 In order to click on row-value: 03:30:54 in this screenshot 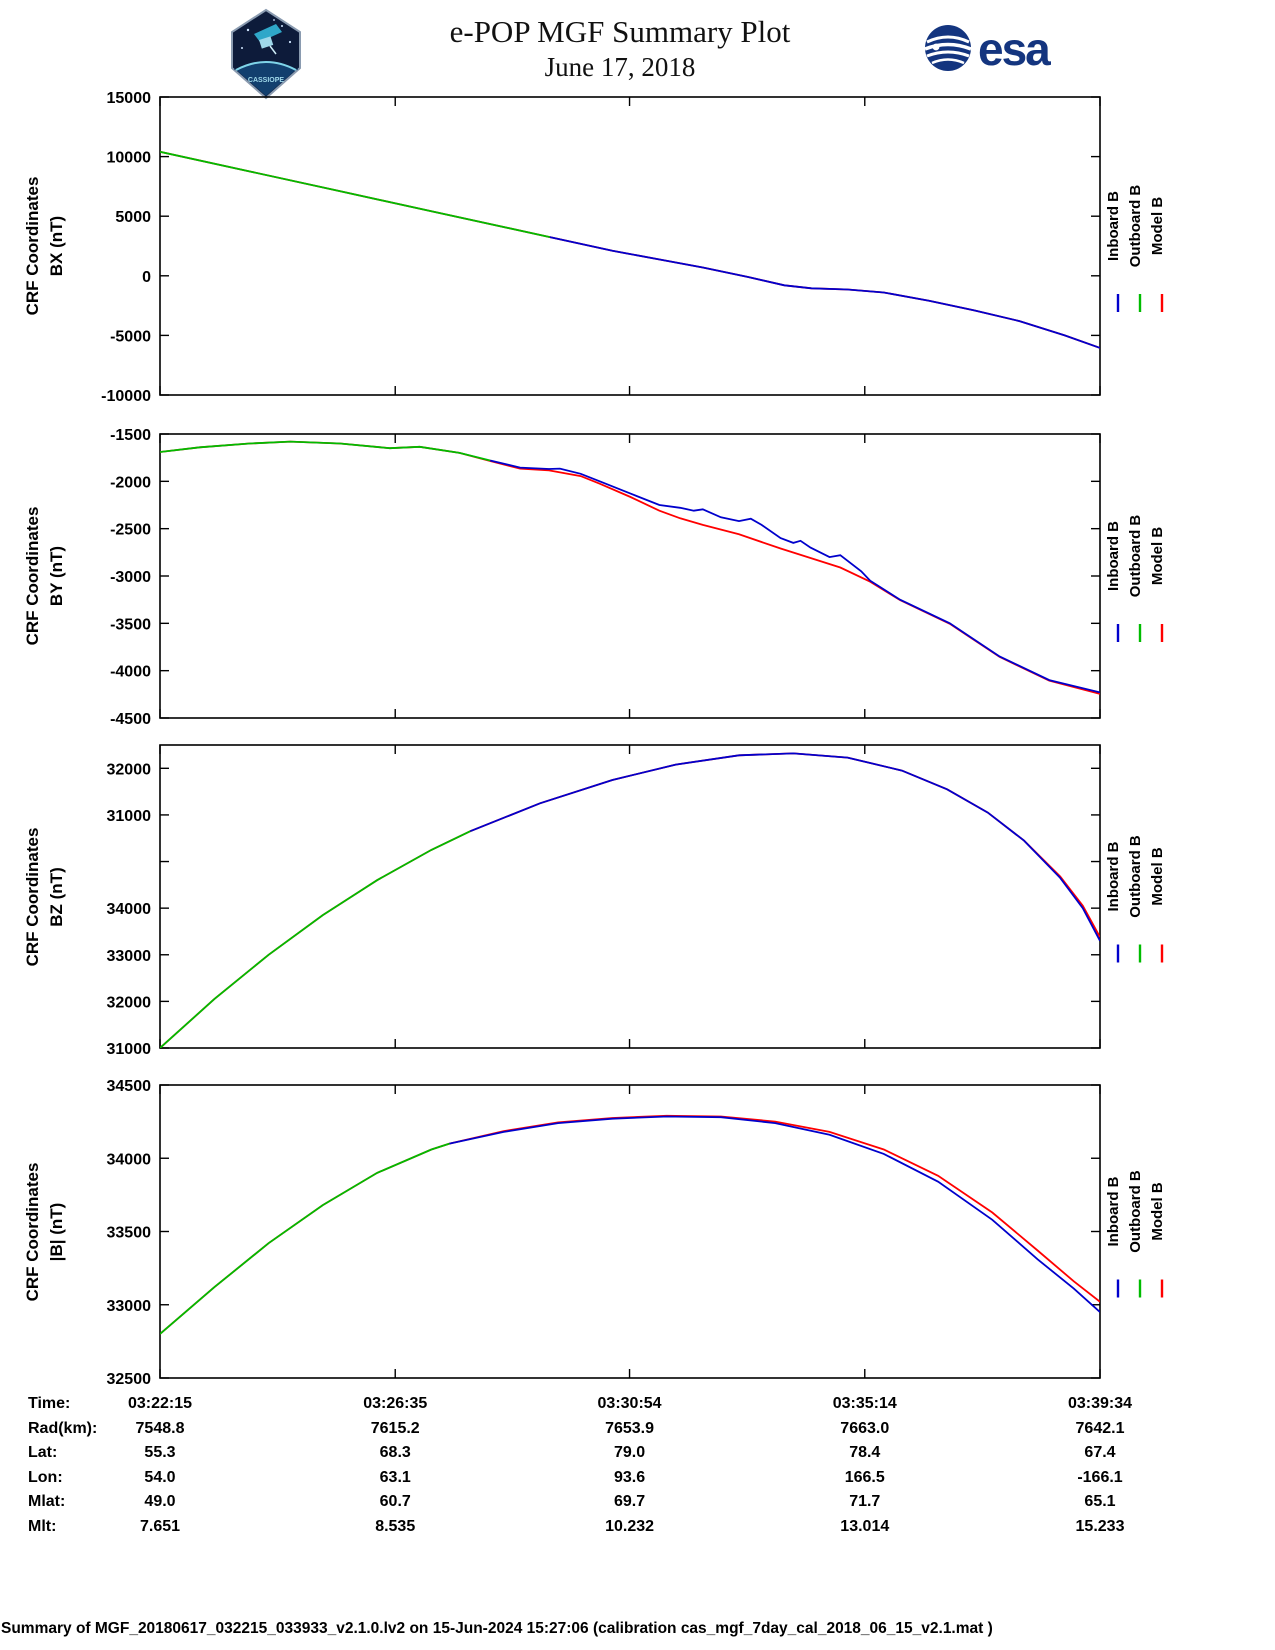, I will do `click(629, 1403)`.